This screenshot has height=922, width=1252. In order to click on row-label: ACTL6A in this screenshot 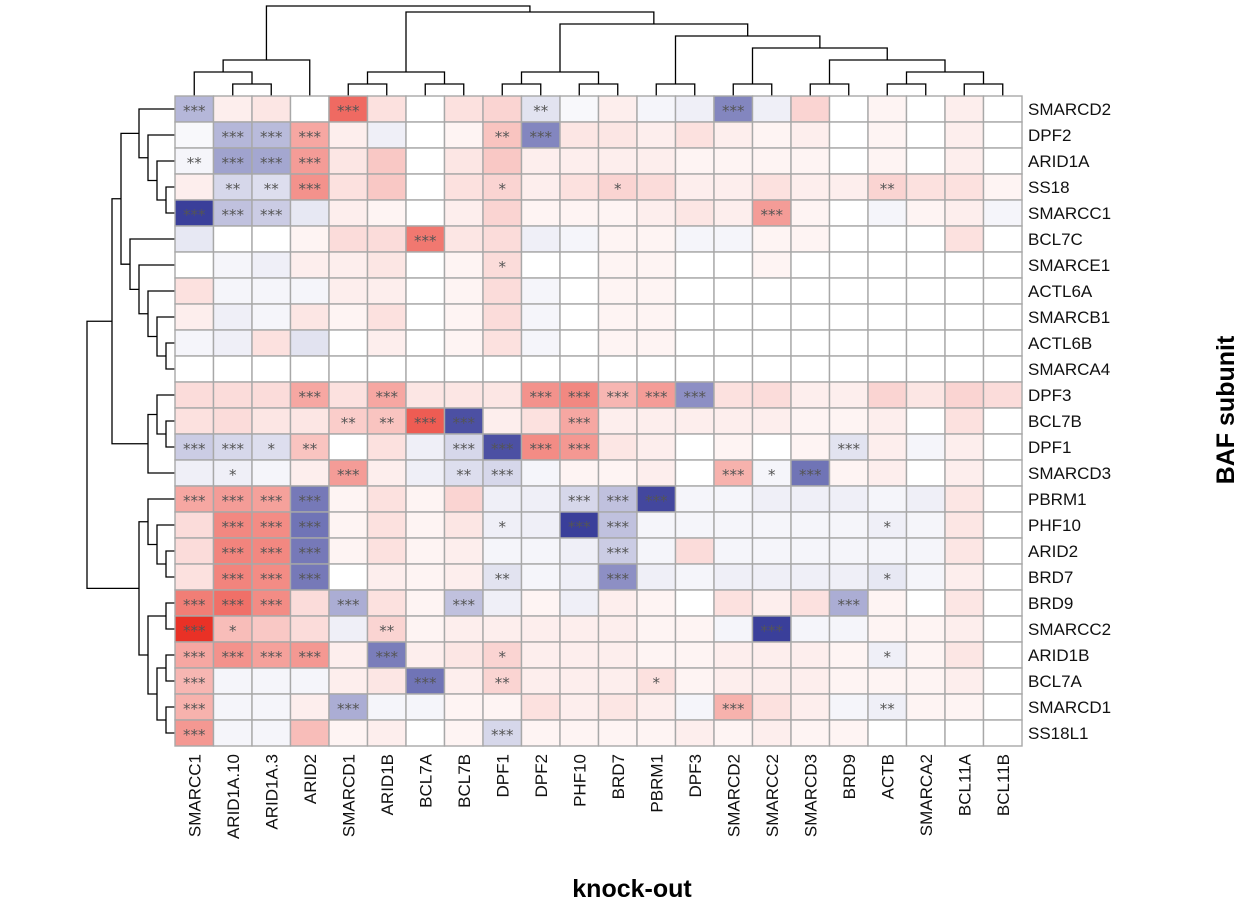, I will do `click(1060, 291)`.